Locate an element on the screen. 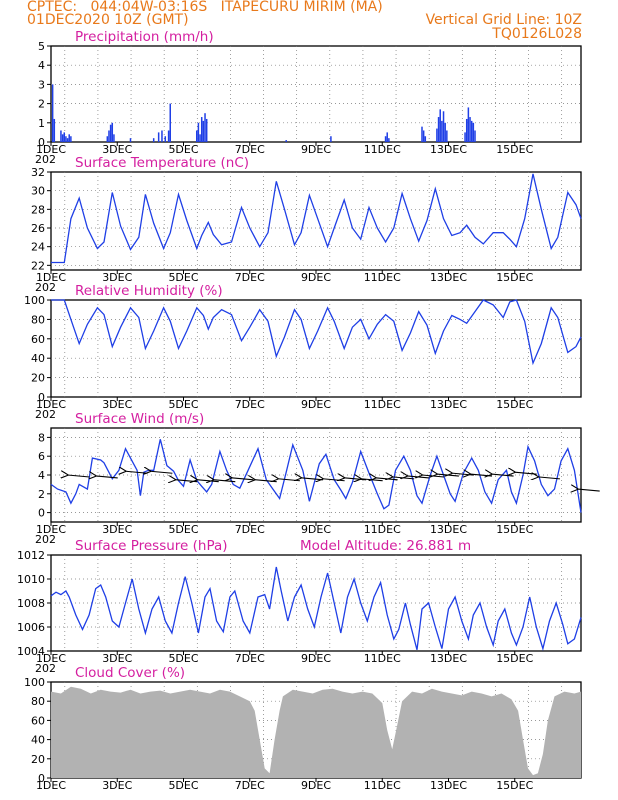  y-tick-label: 3 is located at coordinates (41, 84).